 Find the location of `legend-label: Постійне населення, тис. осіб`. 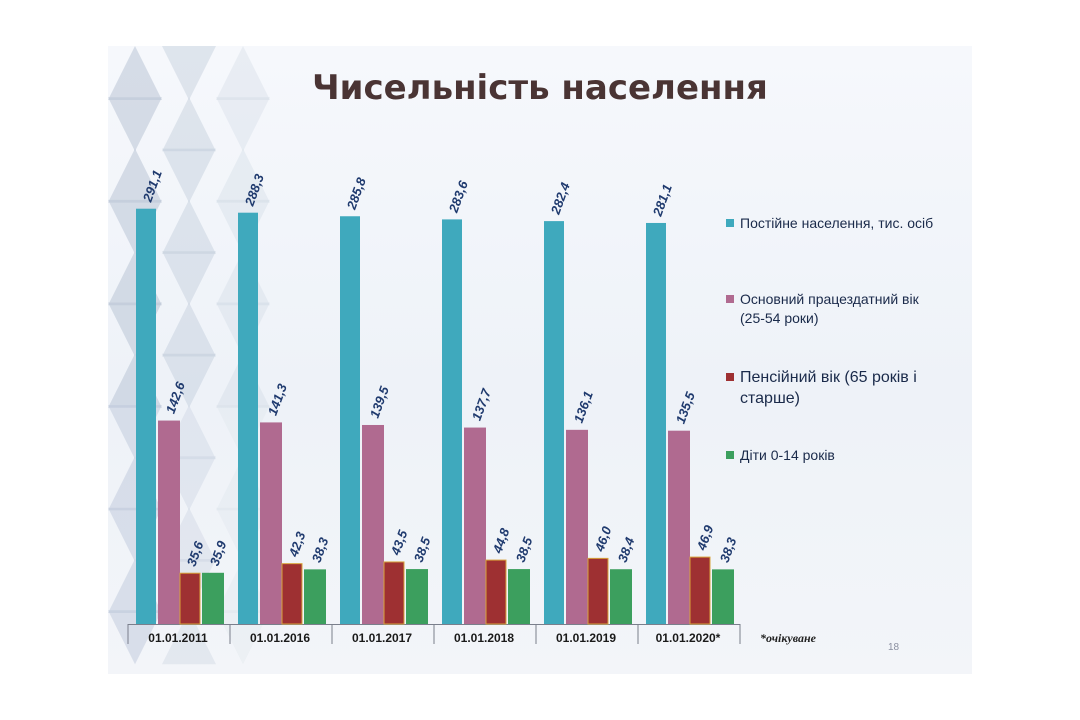

legend-label: Постійне населення, тис. осіб is located at coordinates (836, 223).